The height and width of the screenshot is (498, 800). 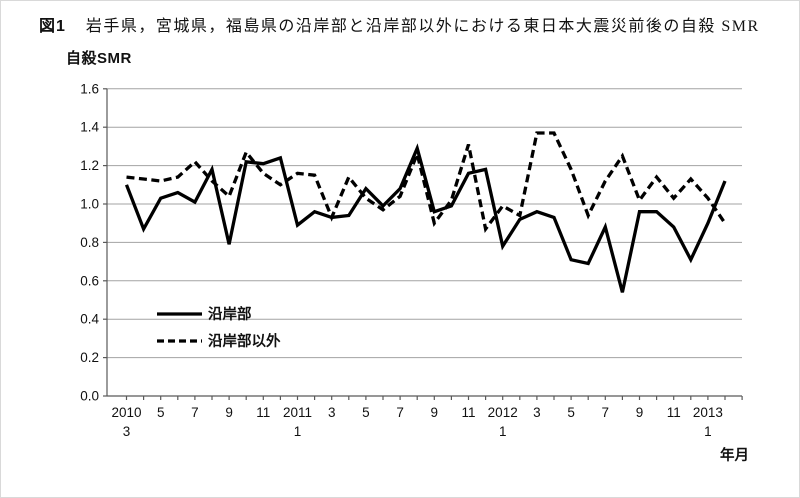 What do you see at coordinates (734, 455) in the screenshot?
I see `x-axis-title: 年月` at bounding box center [734, 455].